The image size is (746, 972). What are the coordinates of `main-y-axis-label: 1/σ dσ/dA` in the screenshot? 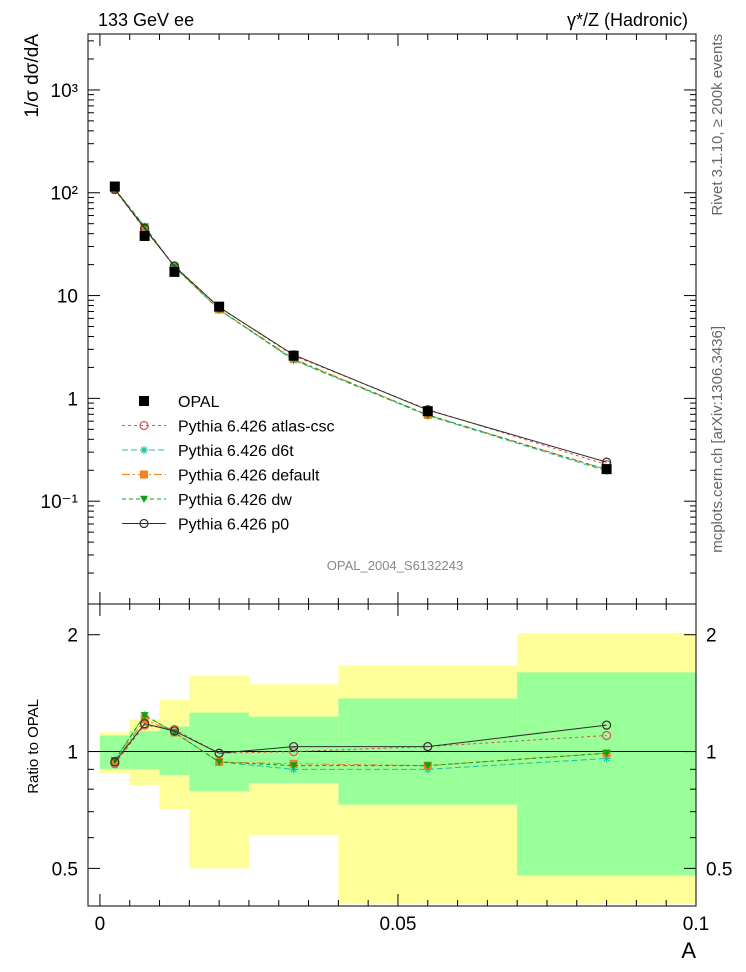 It's located at (32, 76).